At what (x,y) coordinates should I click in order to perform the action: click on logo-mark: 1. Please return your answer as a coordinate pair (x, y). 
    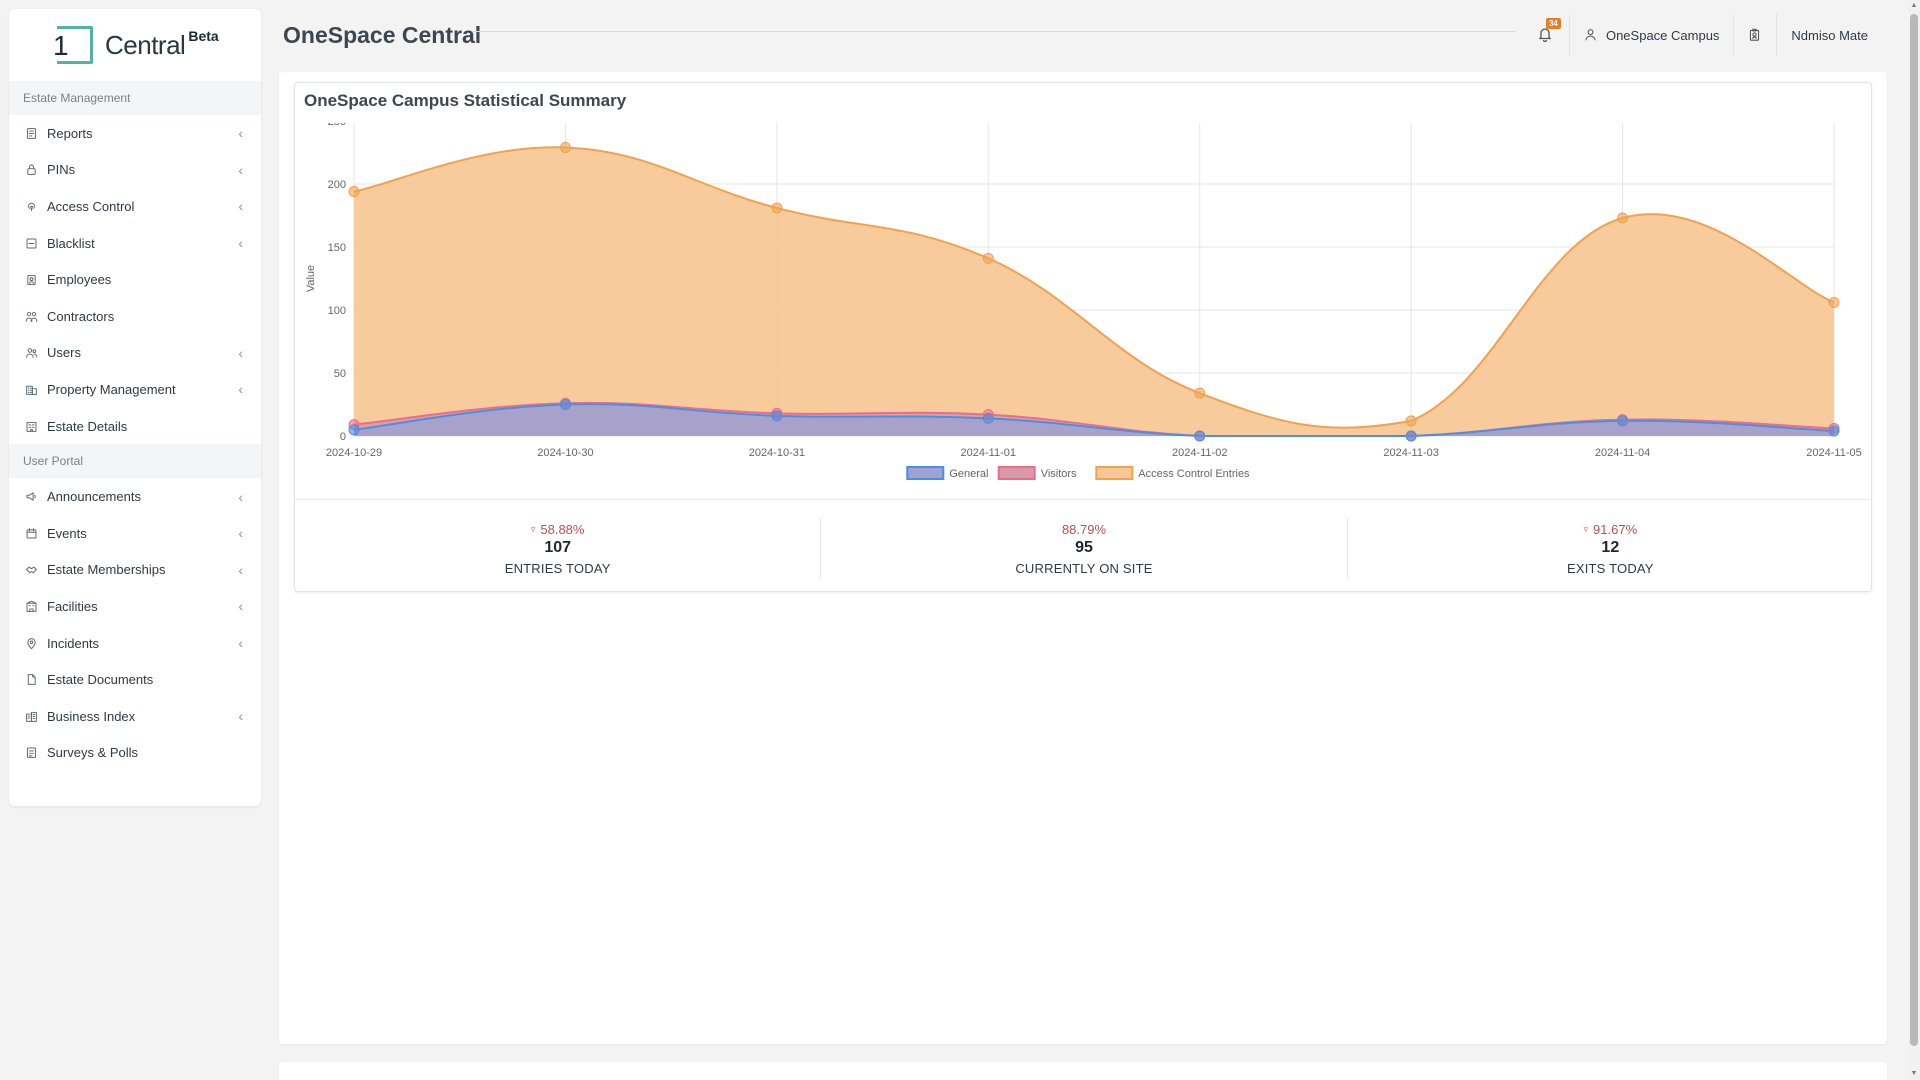
    Looking at the image, I should click on (75, 45).